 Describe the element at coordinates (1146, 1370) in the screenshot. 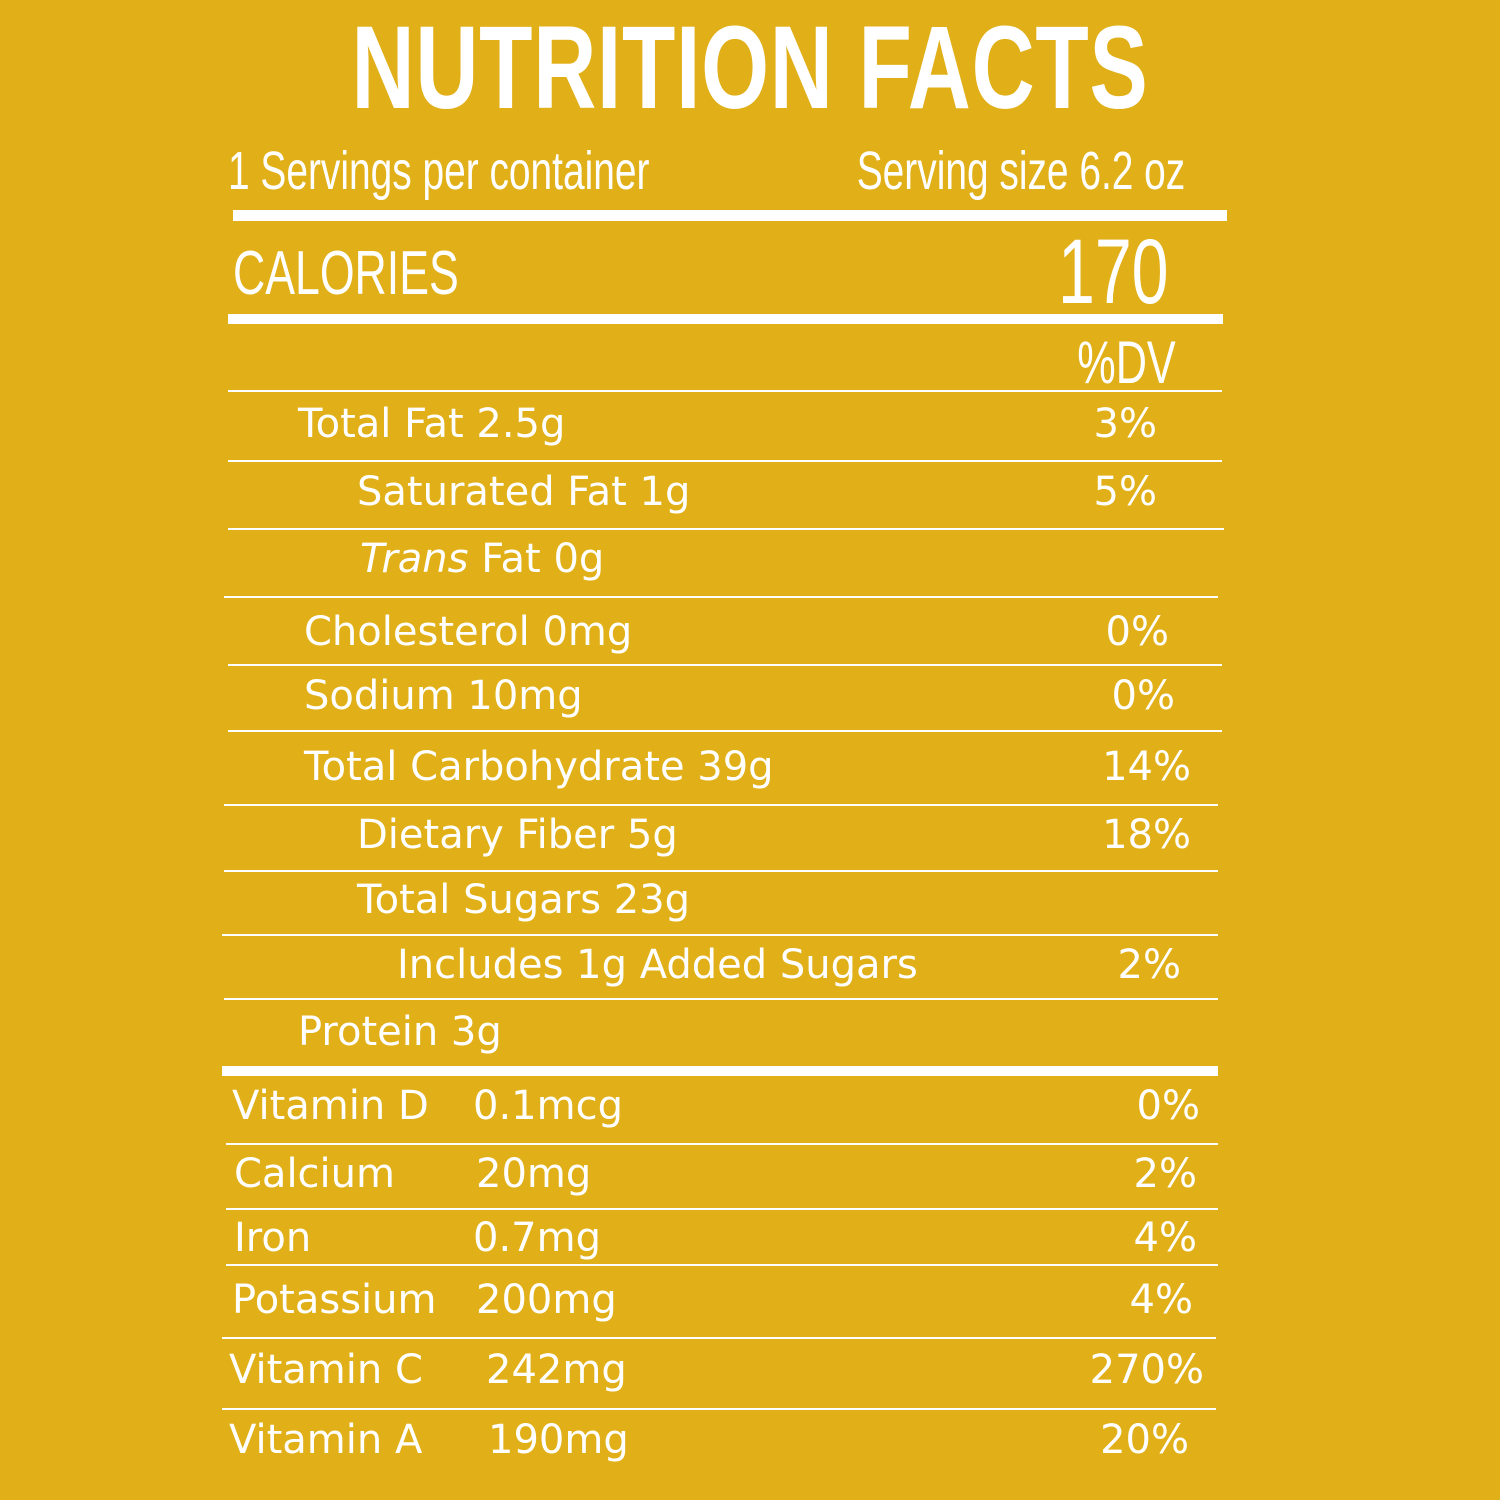

I see `vitamin-dv-c: 270%` at that location.